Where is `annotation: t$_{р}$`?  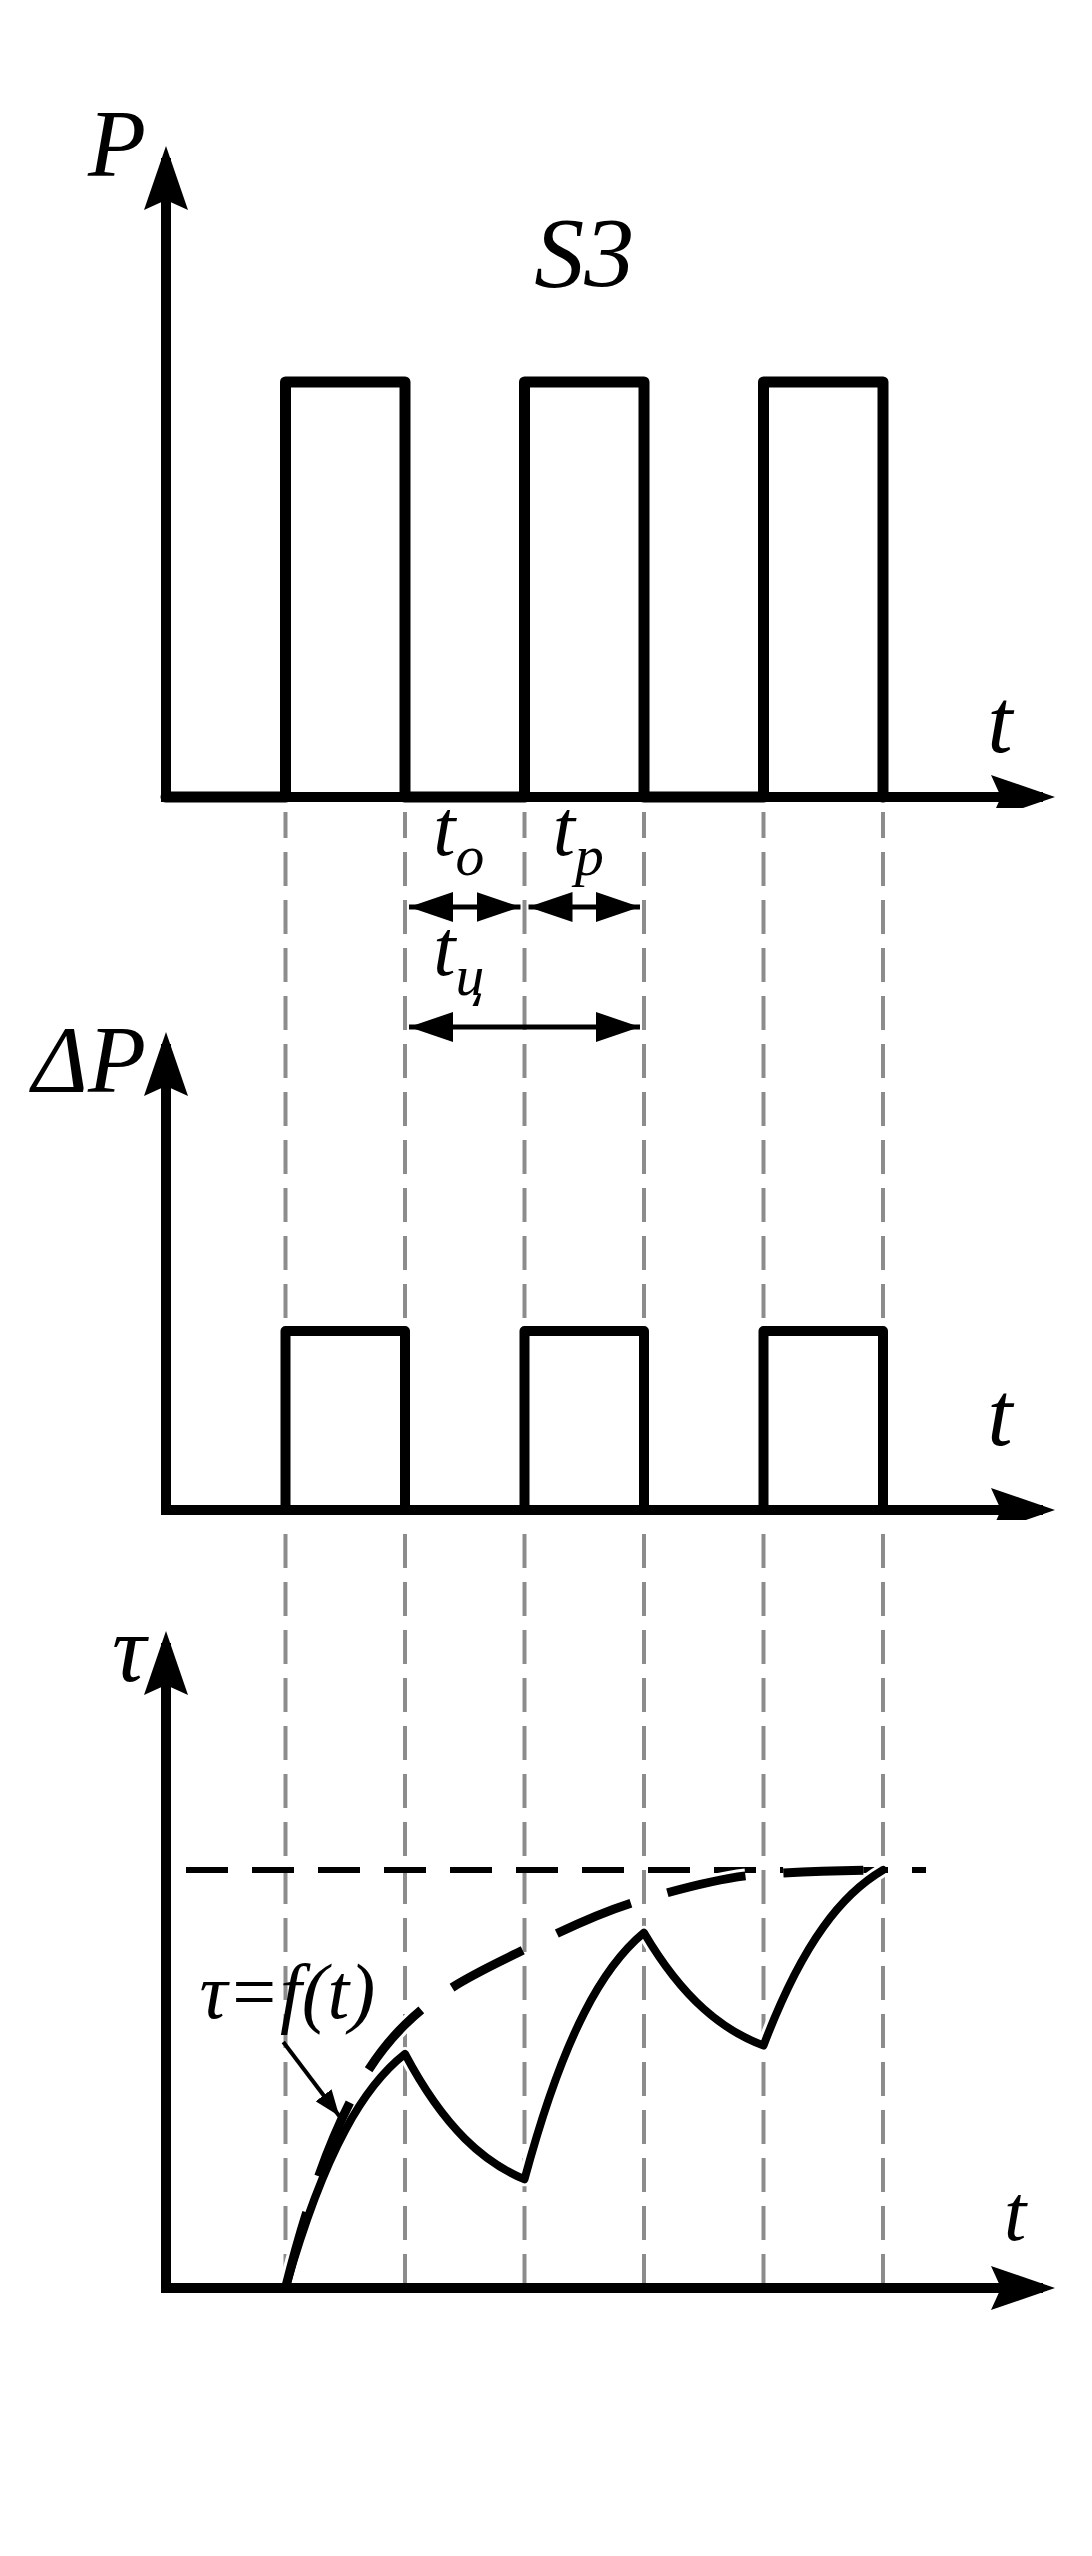
annotation: t$_{р}$ is located at coordinates (578, 836).